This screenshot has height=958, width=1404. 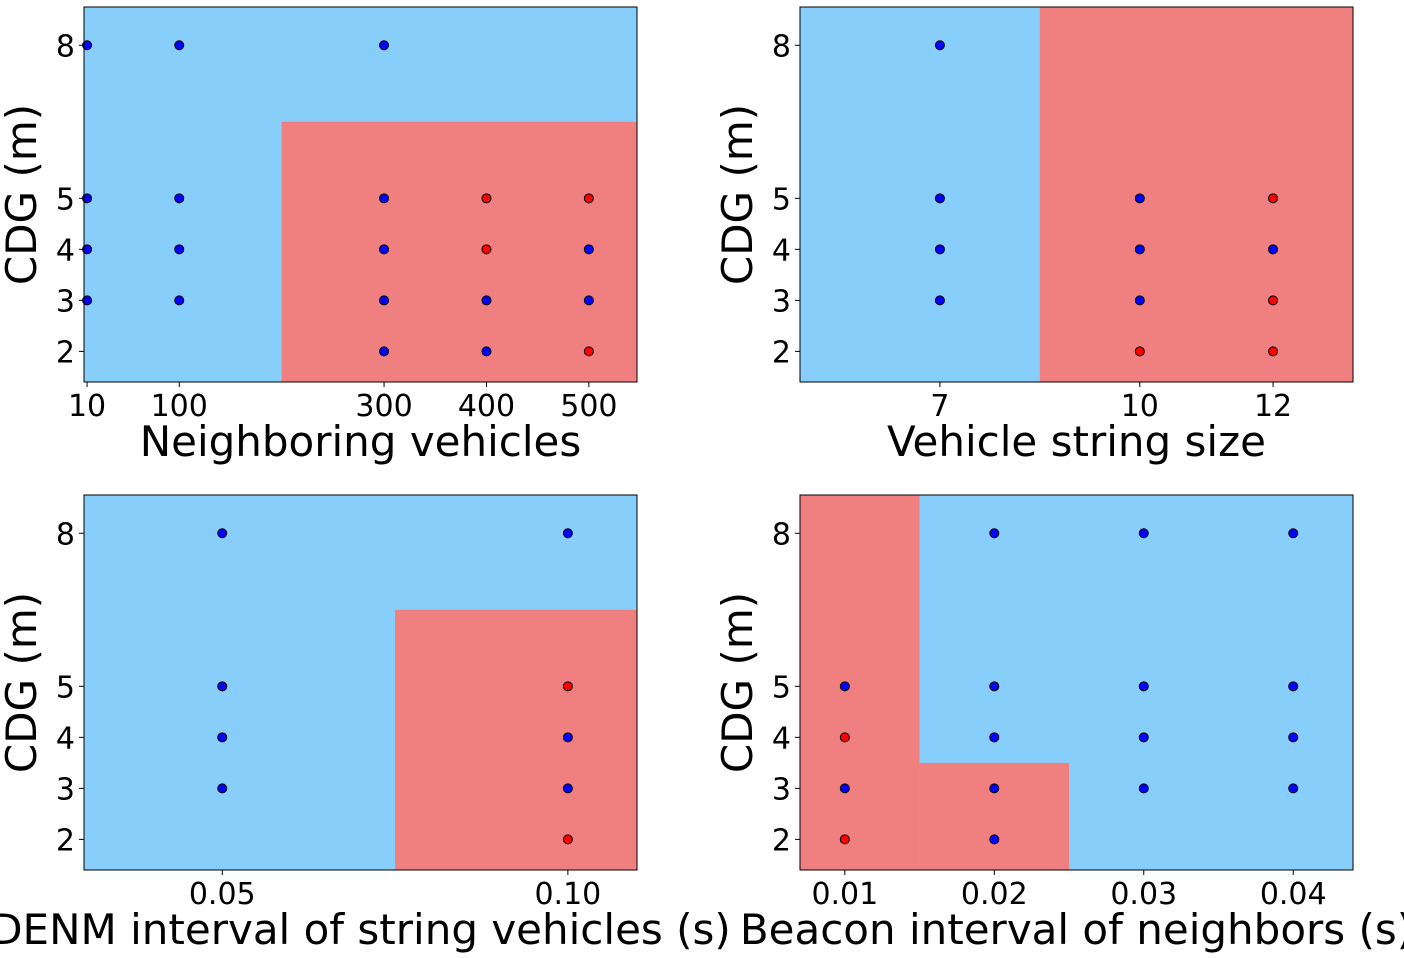 I want to click on x-tick-label: 500, so click(x=588, y=406).